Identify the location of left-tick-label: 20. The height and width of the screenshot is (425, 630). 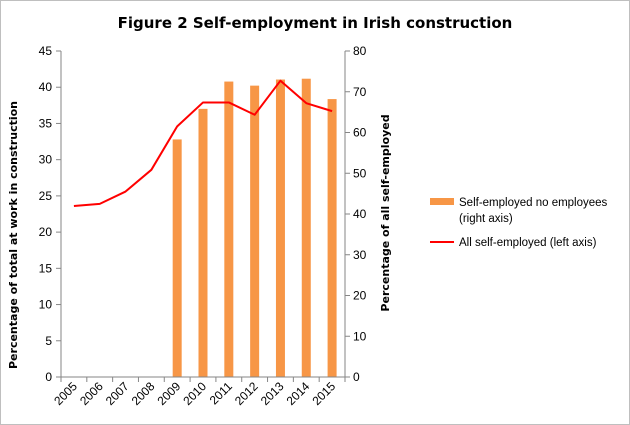
(46, 232).